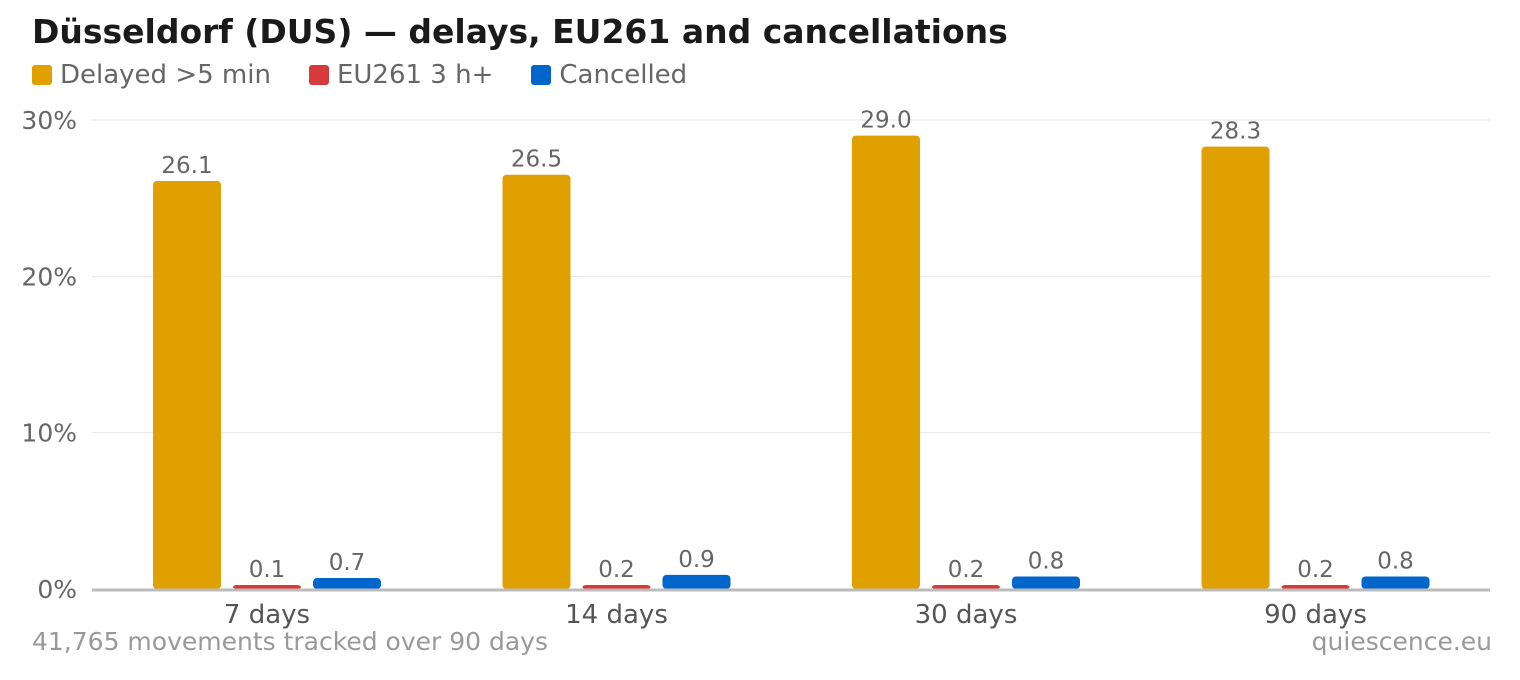 The image size is (1520, 680). Describe the element at coordinates (616, 615) in the screenshot. I see `x-tick-label: 14 days` at that location.